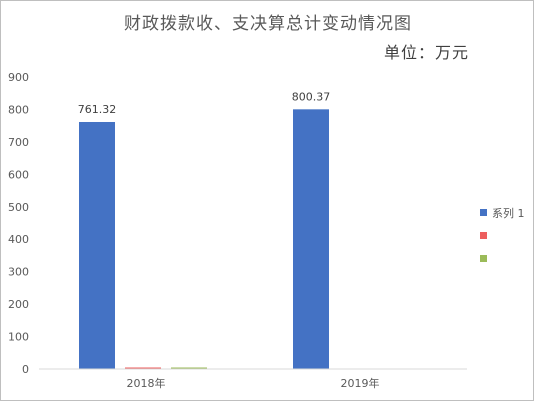 This screenshot has height=402, width=534. I want to click on y-tick-label: 800, so click(18, 109).